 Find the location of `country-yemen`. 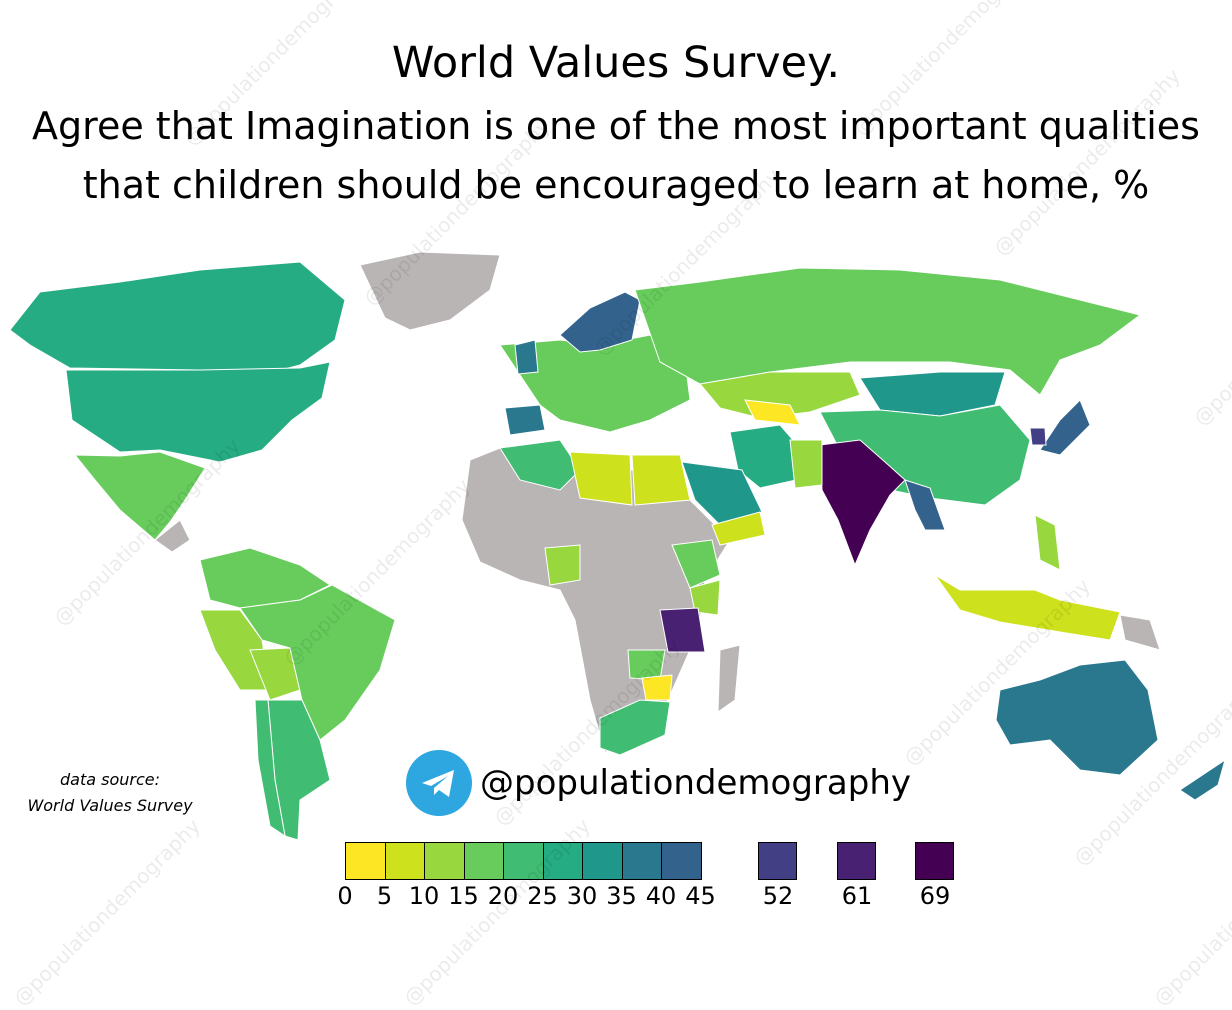

country-yemen is located at coordinates (738, 528).